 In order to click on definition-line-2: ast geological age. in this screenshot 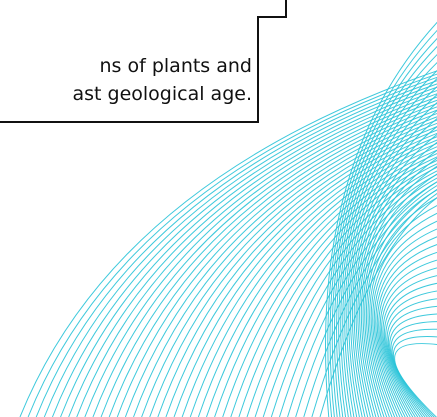, I will do `click(162, 94)`.